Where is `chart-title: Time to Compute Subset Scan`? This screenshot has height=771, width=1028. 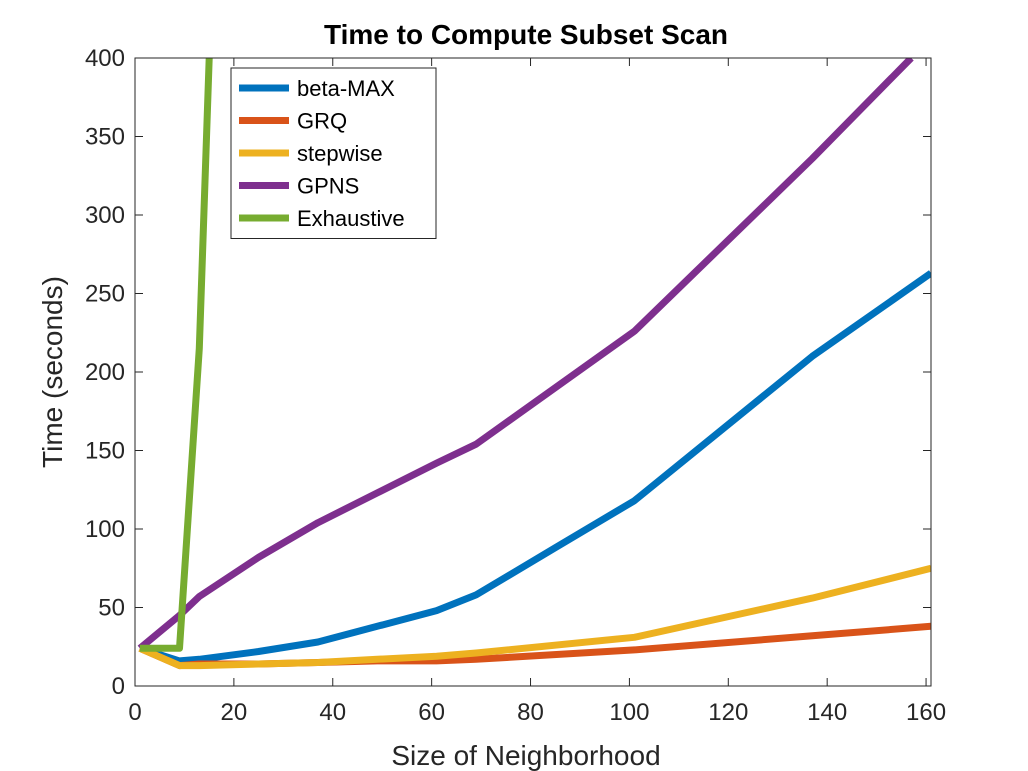 chart-title: Time to Compute Subset Scan is located at coordinates (526, 34).